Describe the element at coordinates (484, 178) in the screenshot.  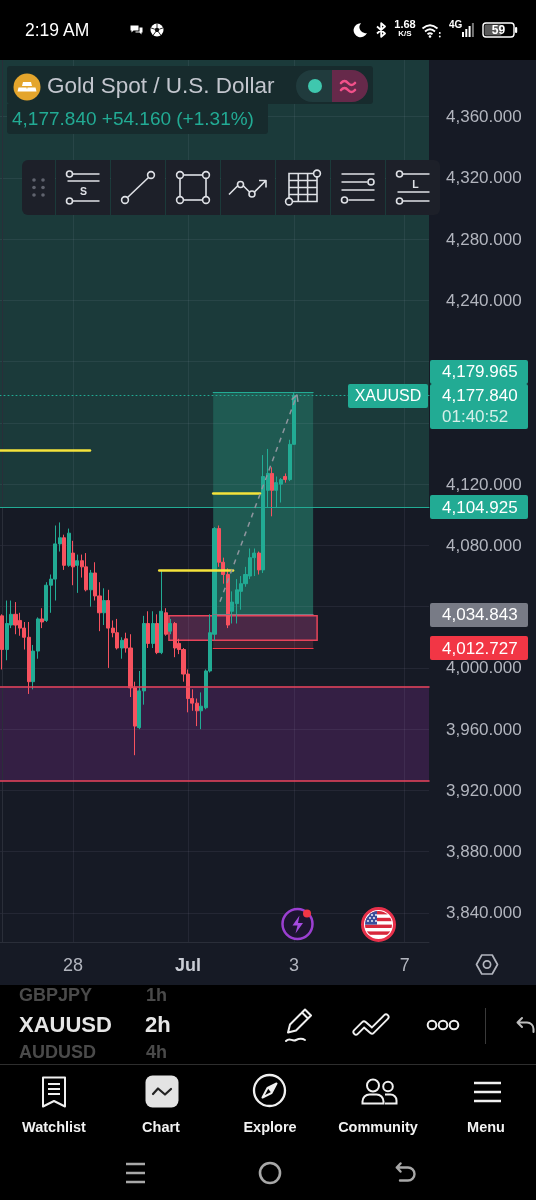
I see `y-tick-label: 4,320.000` at that location.